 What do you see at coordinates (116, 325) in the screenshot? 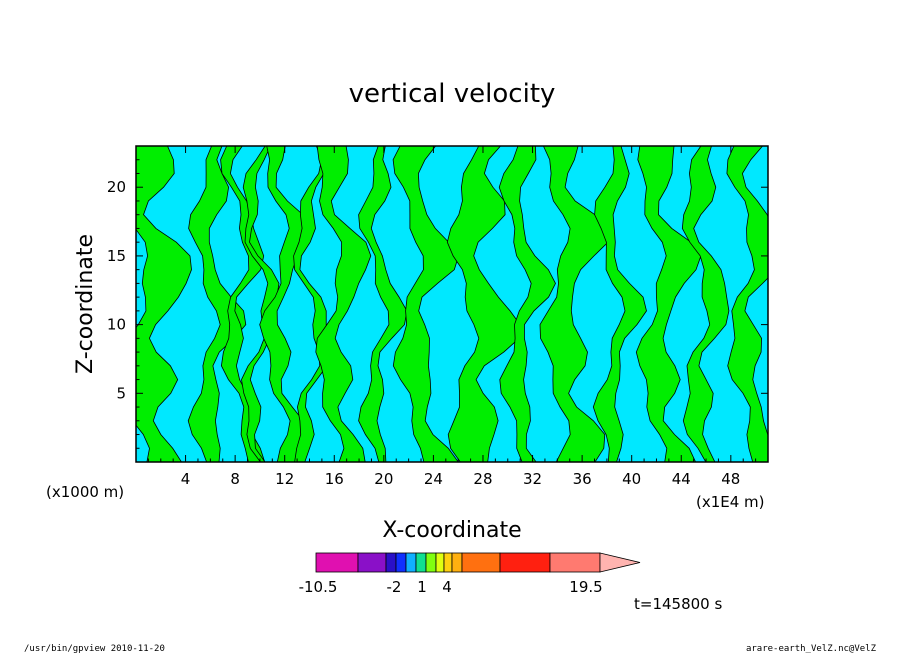
I see `y-tick-label: 10` at bounding box center [116, 325].